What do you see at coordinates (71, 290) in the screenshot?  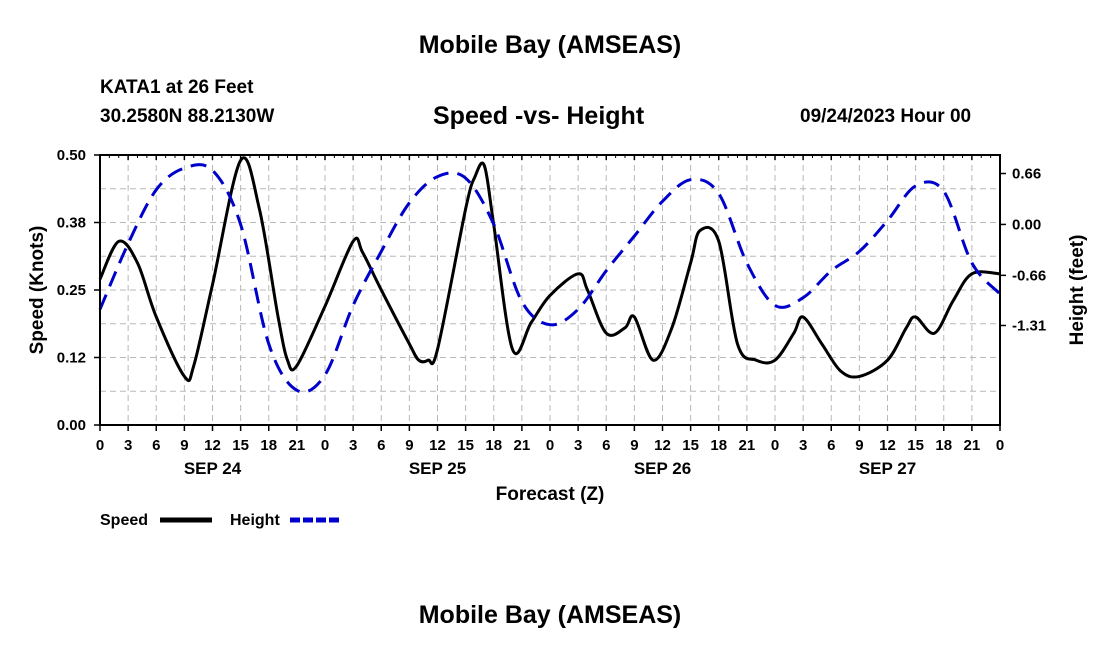 I see `y-left-tick-label: 0.25` at bounding box center [71, 290].